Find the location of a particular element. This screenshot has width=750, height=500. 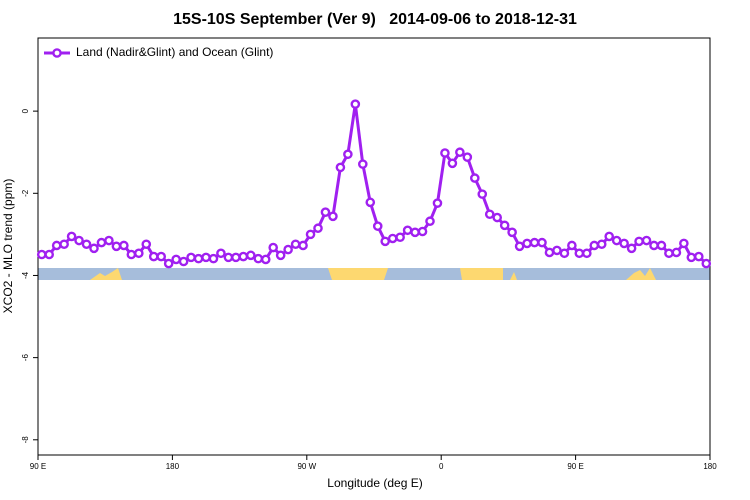

x-tick-label: 0 is located at coordinates (441, 466).